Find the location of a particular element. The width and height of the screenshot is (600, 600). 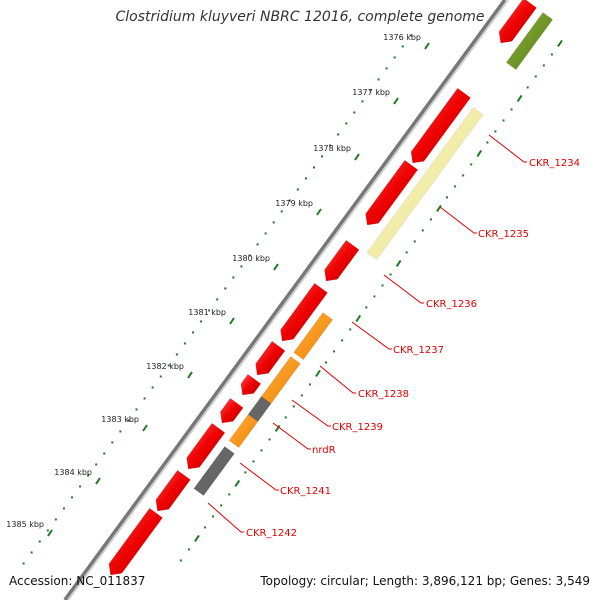

gene-label-ckr_1238: CKR_1238 is located at coordinates (383, 394).